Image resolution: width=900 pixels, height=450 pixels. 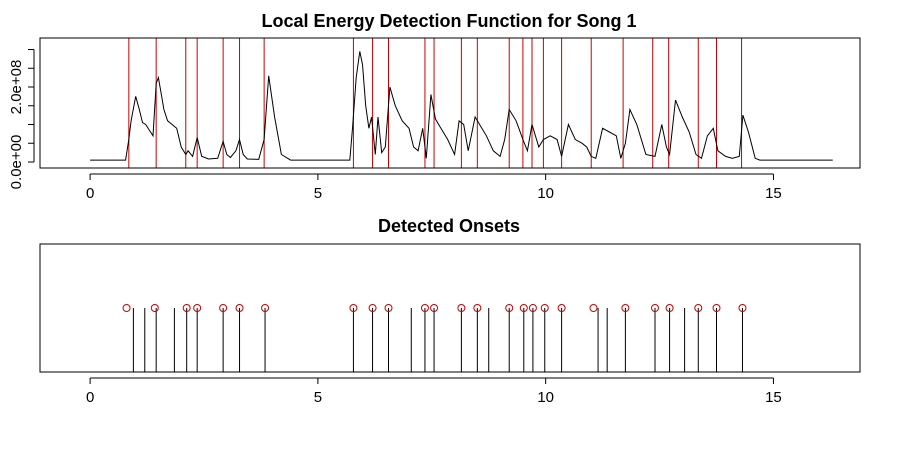 What do you see at coordinates (434, 391) in the screenshot?
I see `onsets-x-axis: 0 5 10 15` at bounding box center [434, 391].